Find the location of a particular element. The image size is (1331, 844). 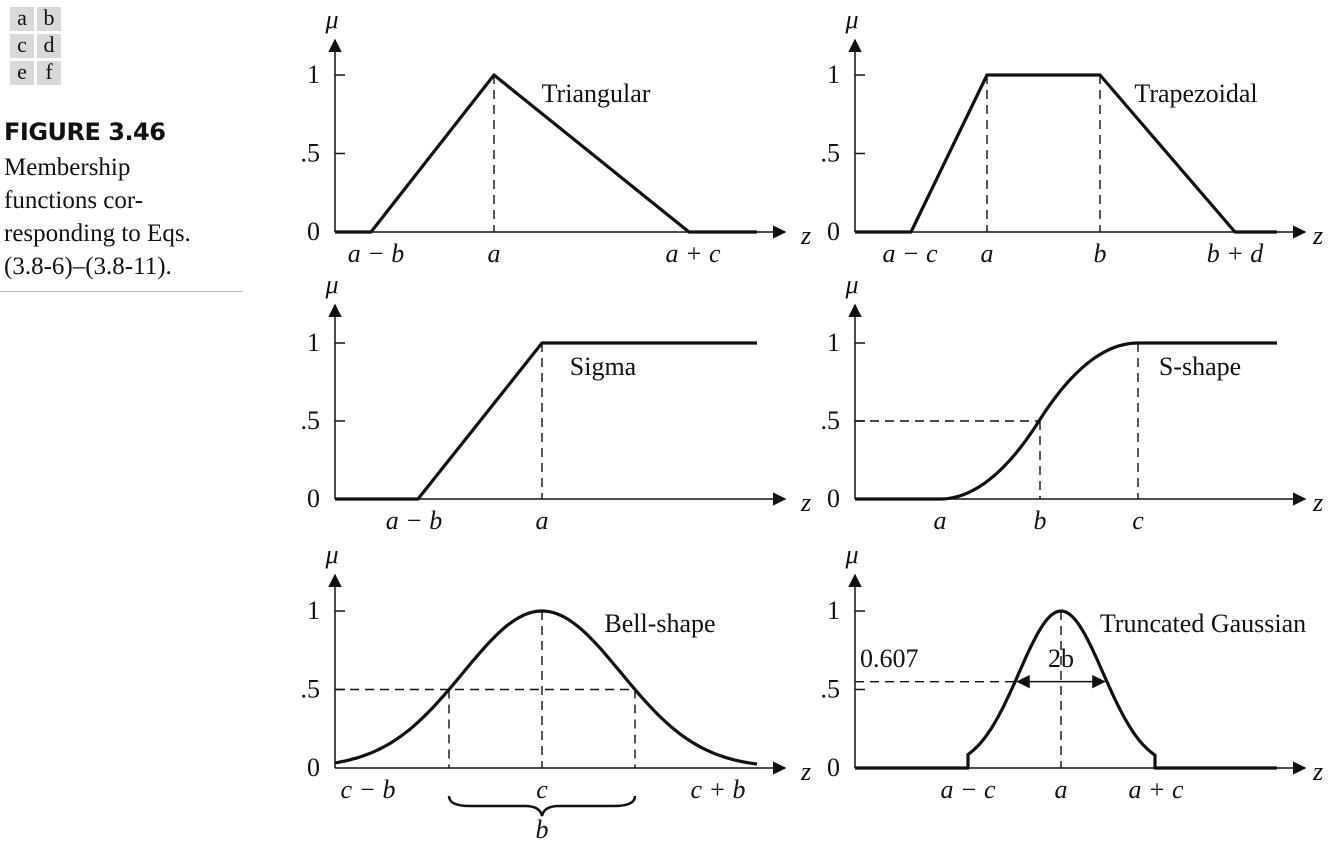

panel-sigma: μ z 1 .5 0 a − b a Sigma is located at coordinates (556, 402).